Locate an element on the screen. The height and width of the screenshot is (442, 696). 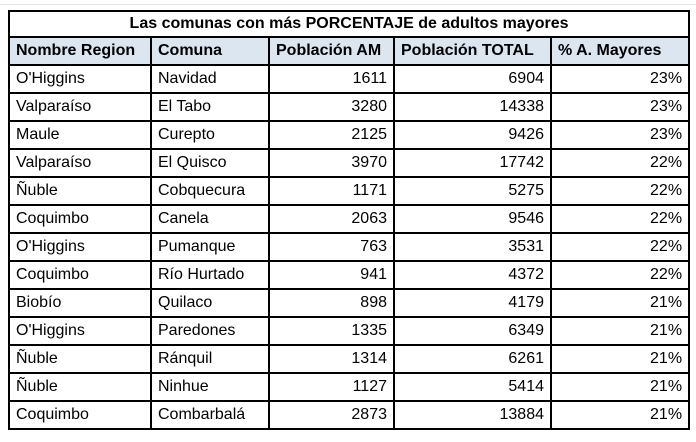
table-row: O'Higgins Navidad 1611 6904 23% is located at coordinates (349, 79).